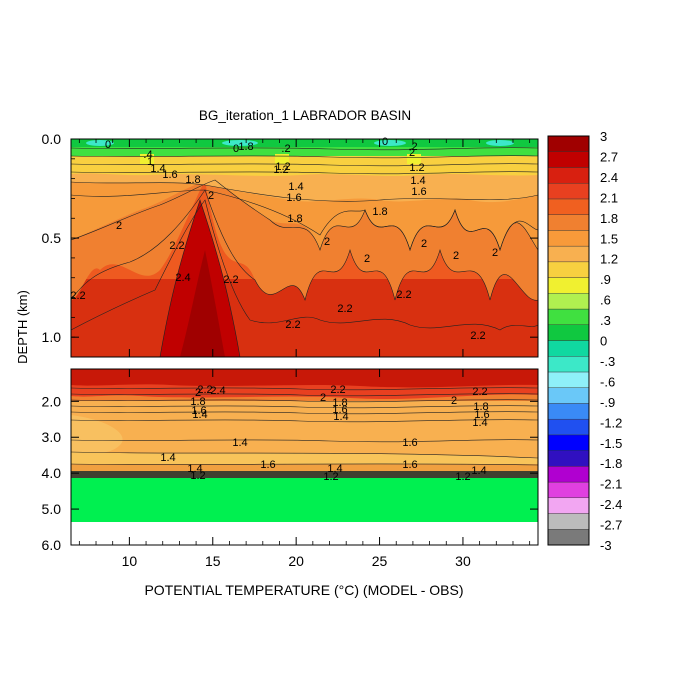 Image resolution: width=700 pixels, height=700 pixels. I want to click on y-tick-label: 1.0, so click(52, 337).